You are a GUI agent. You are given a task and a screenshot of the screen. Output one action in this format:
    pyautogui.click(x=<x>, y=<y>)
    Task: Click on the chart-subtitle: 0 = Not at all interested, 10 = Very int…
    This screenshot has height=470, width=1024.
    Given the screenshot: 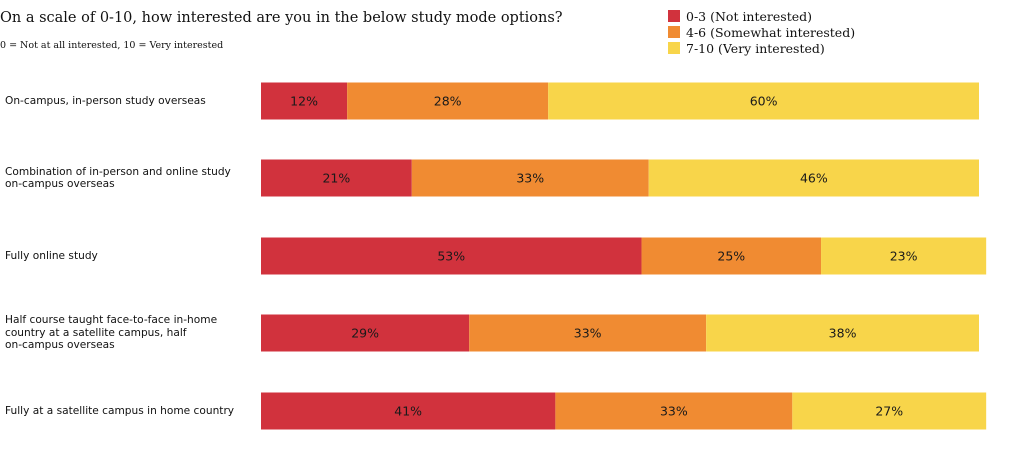 What is the action you would take?
    pyautogui.click(x=112, y=45)
    